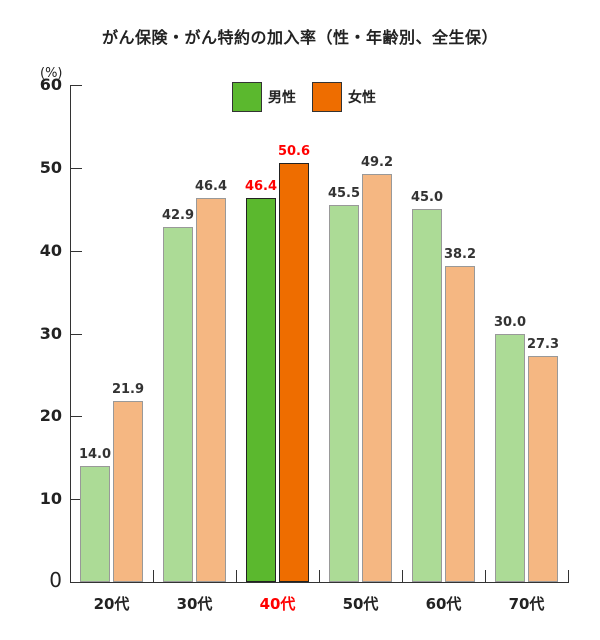 This screenshot has height=640, width=600. I want to click on x-tick-end, so click(568, 576).